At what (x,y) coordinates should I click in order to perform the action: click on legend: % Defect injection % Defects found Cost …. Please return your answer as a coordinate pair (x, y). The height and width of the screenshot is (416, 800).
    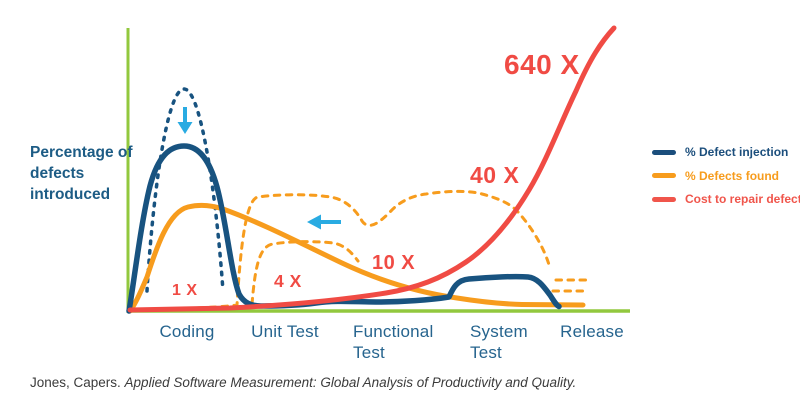
    Looking at the image, I should click on (726, 180).